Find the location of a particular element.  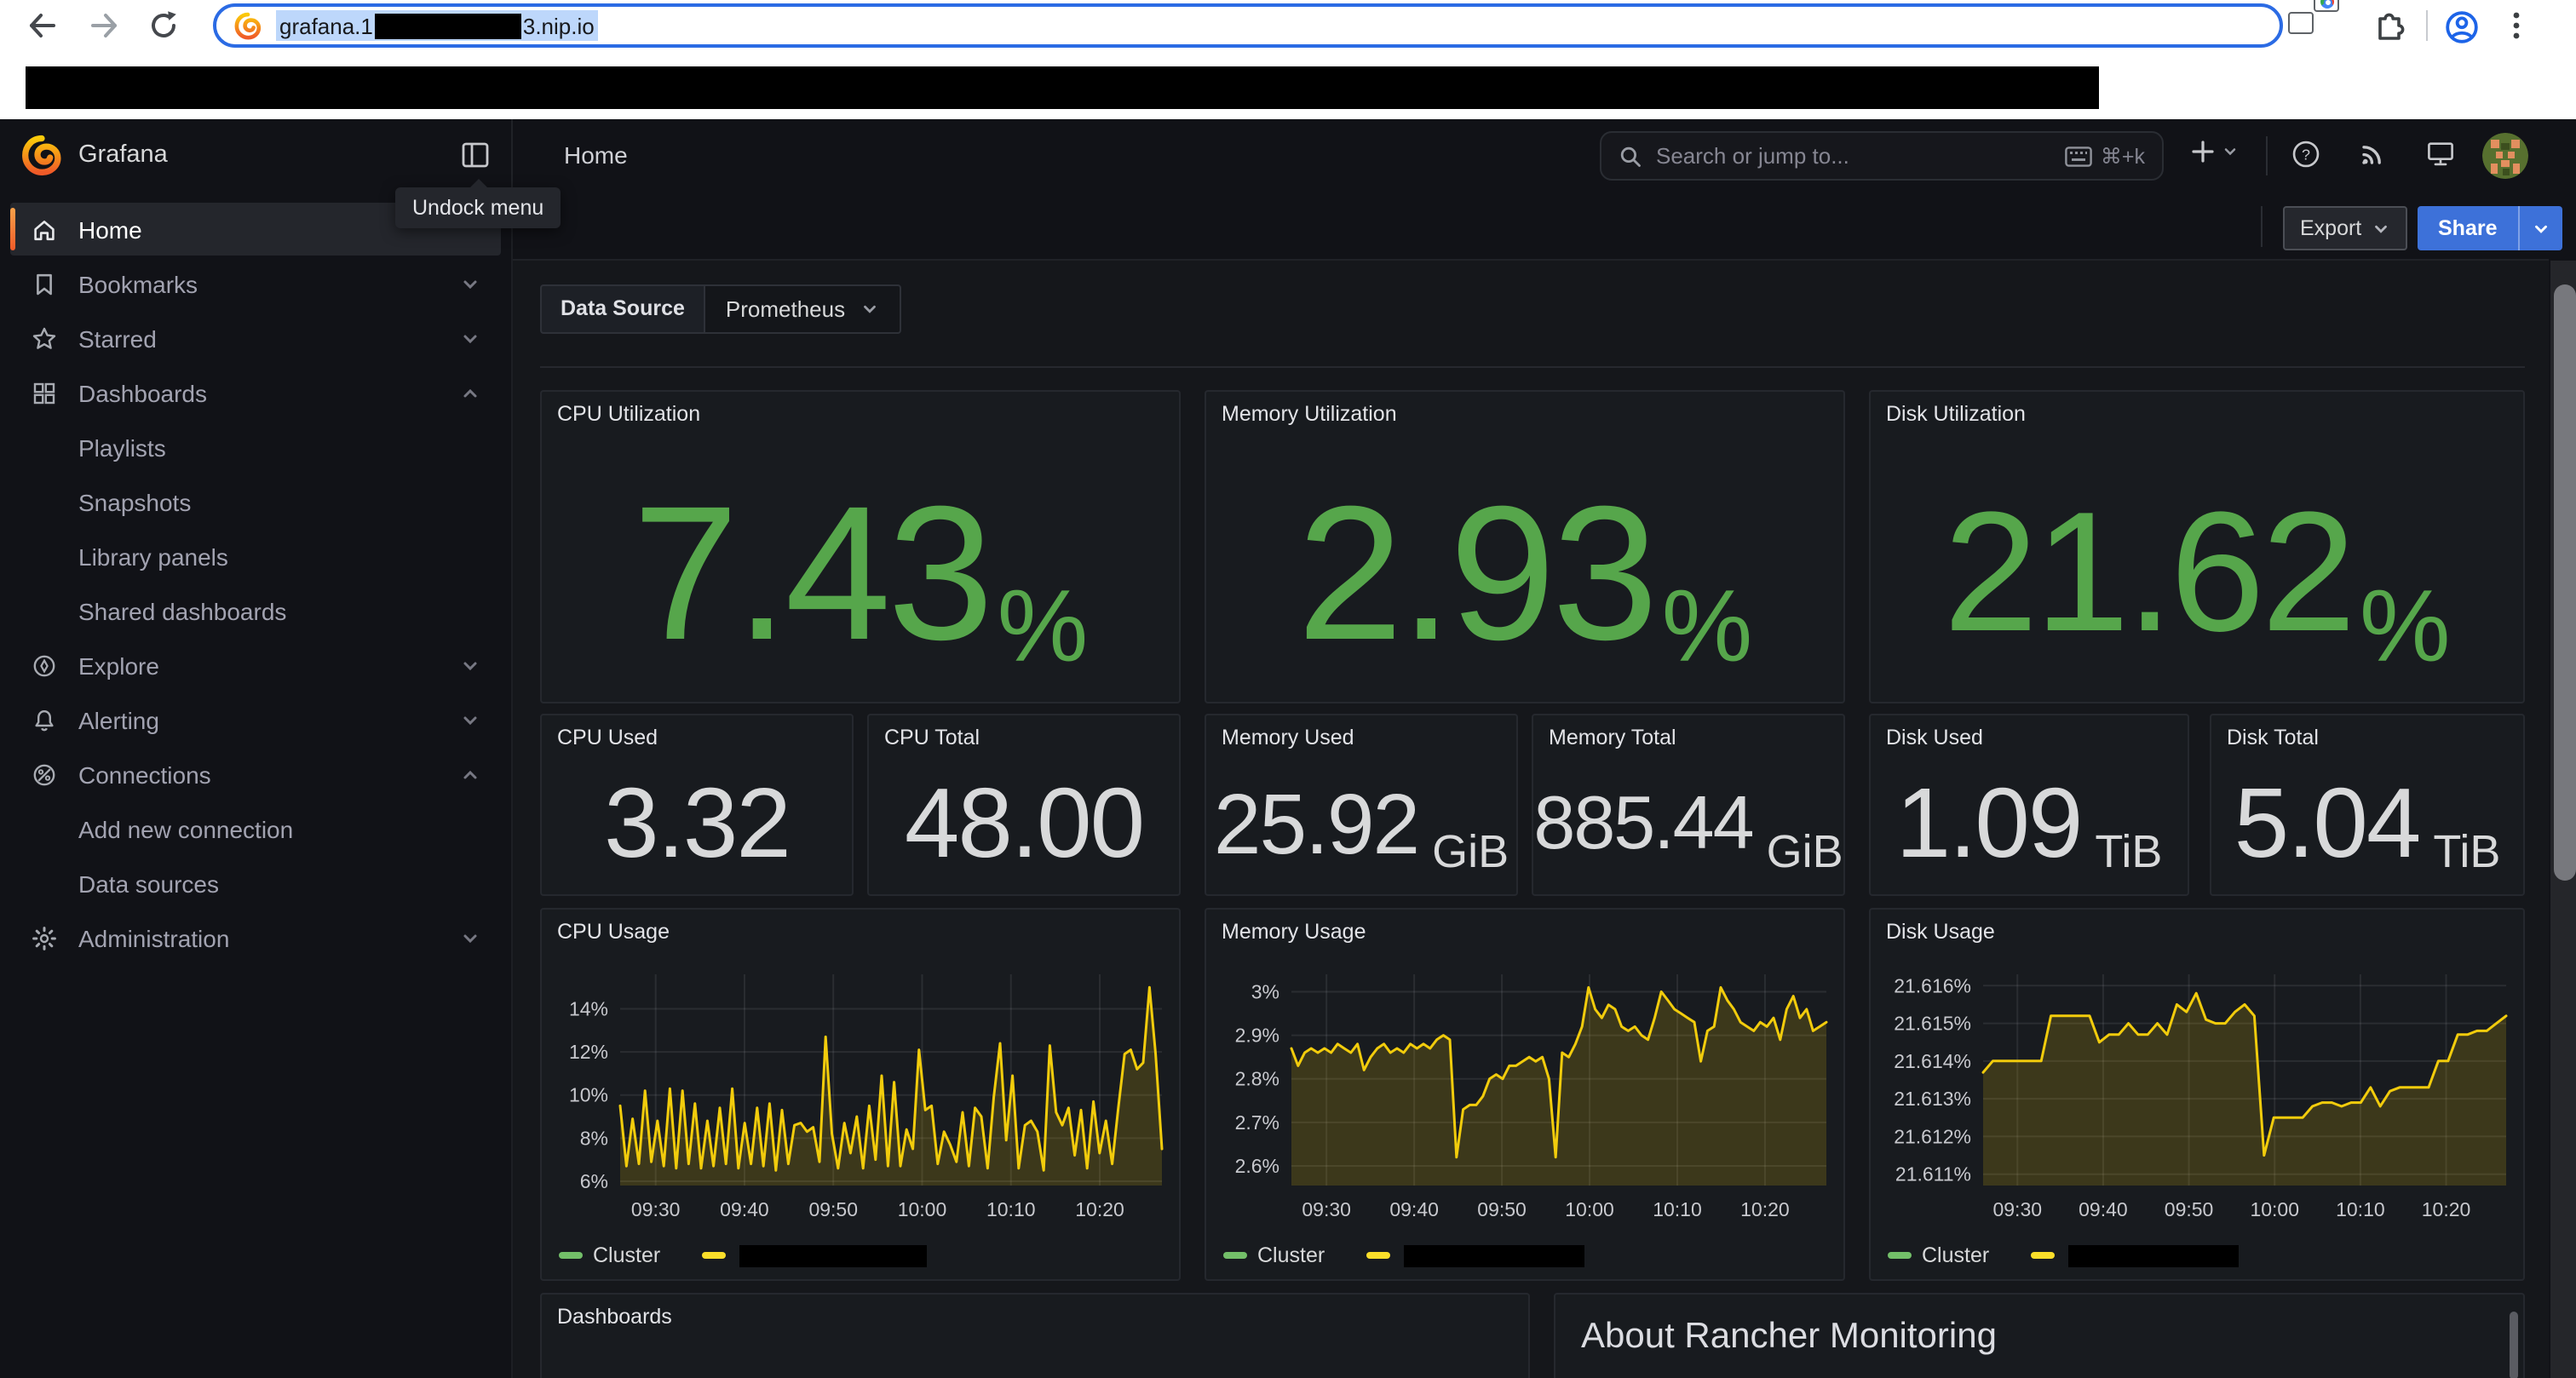

search-input: Search or jump to... ⌘+k is located at coordinates (1882, 156).